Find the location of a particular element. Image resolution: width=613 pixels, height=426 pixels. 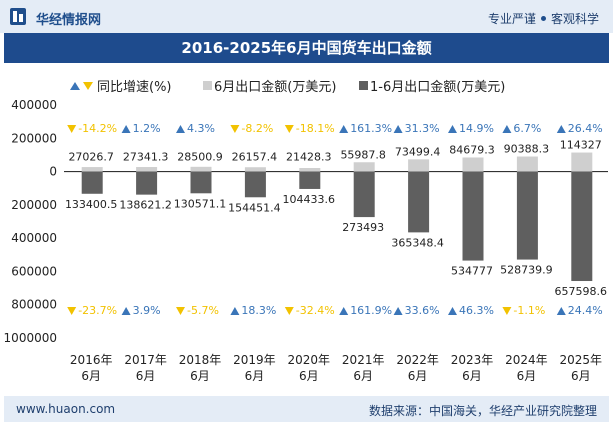

june-growth-label: 6.7% is located at coordinates (527, 128).